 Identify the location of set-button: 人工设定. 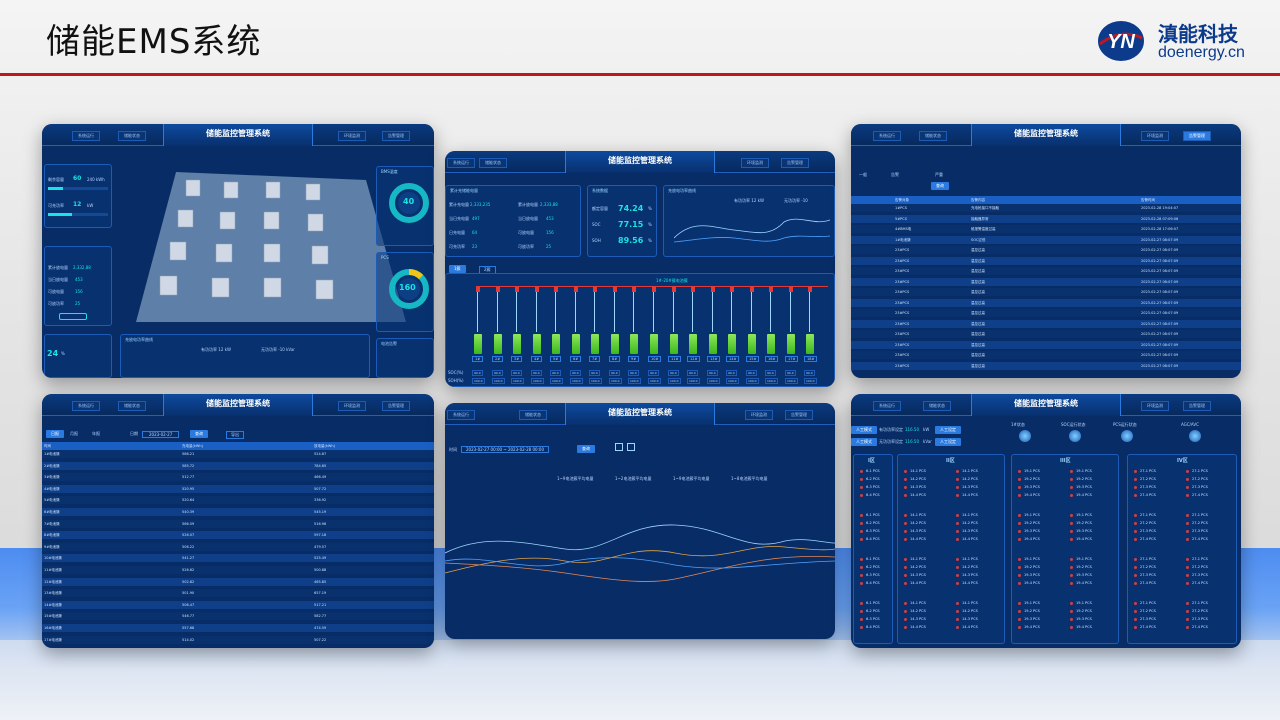
(948, 430).